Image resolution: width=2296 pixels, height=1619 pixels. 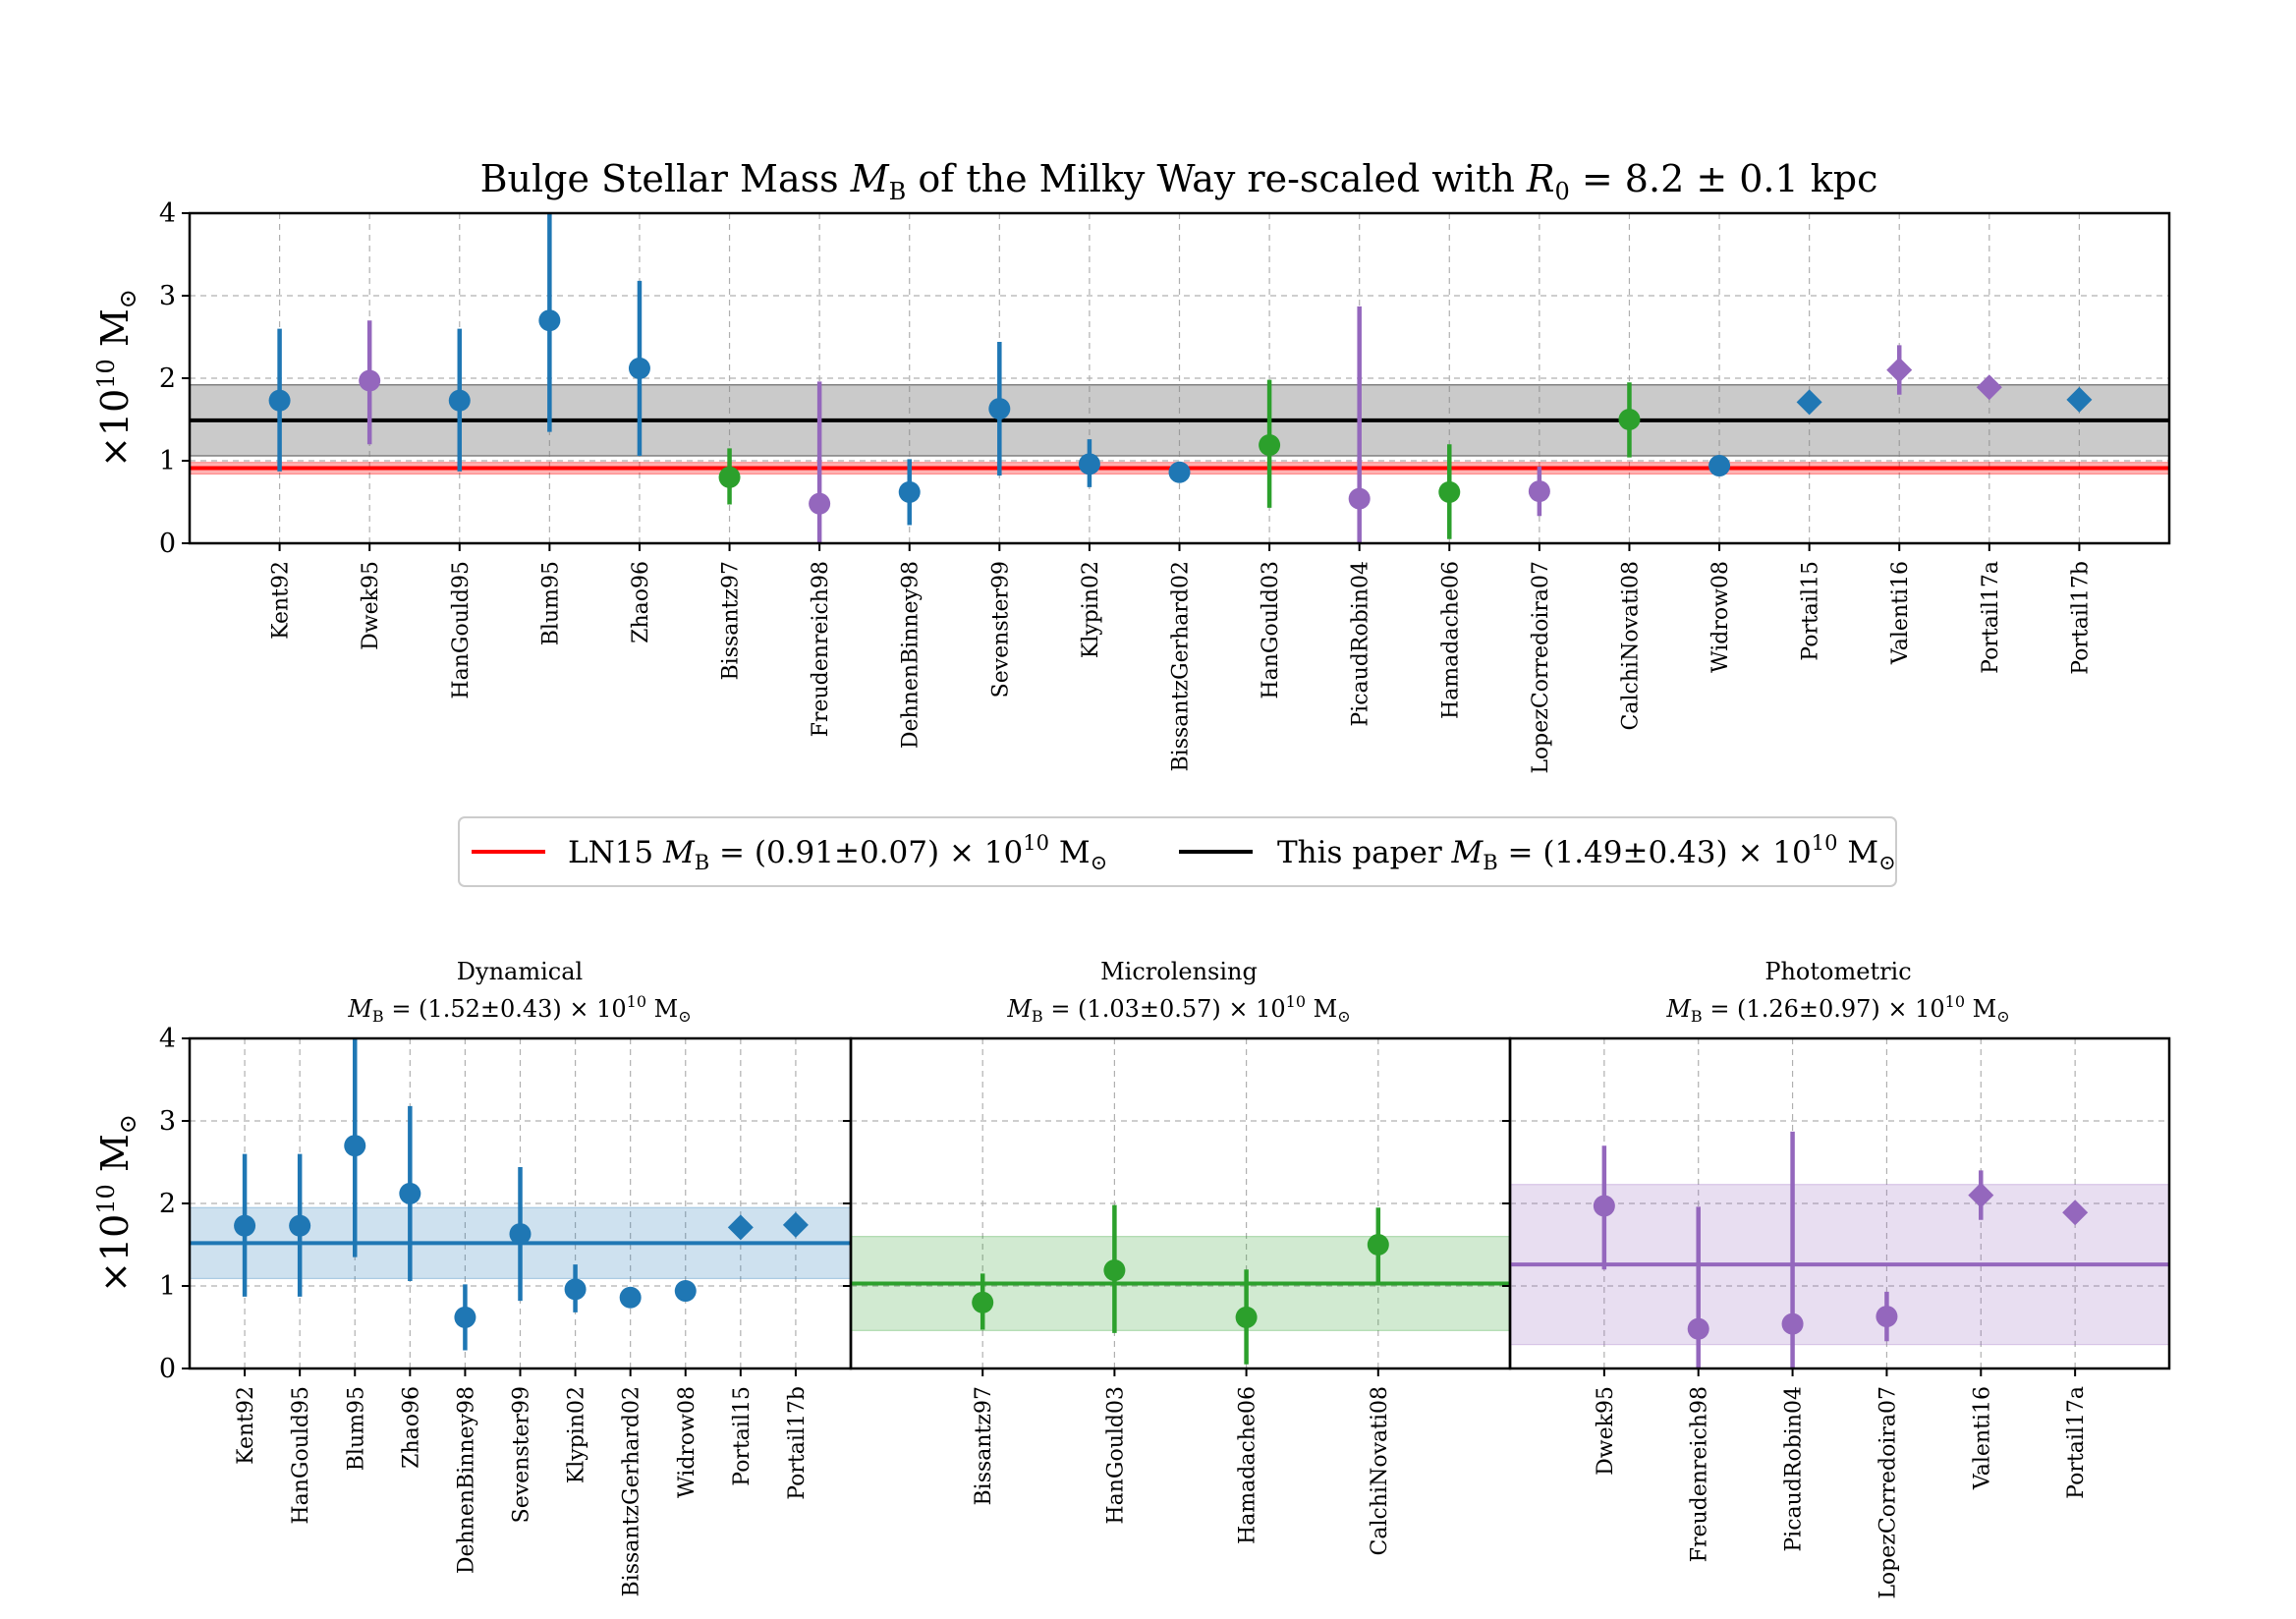 What do you see at coordinates (520, 971) in the screenshot?
I see `dyn-title: Dynamical` at bounding box center [520, 971].